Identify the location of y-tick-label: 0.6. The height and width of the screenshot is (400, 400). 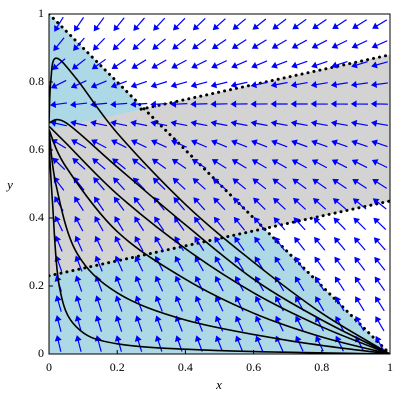
(36, 149).